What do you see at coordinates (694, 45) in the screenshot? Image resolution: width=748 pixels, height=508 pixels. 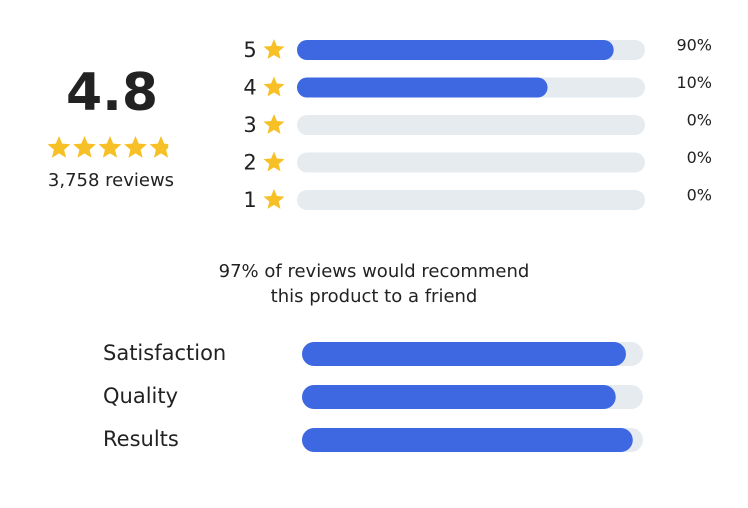 I see `percent-label: 90%` at bounding box center [694, 45].